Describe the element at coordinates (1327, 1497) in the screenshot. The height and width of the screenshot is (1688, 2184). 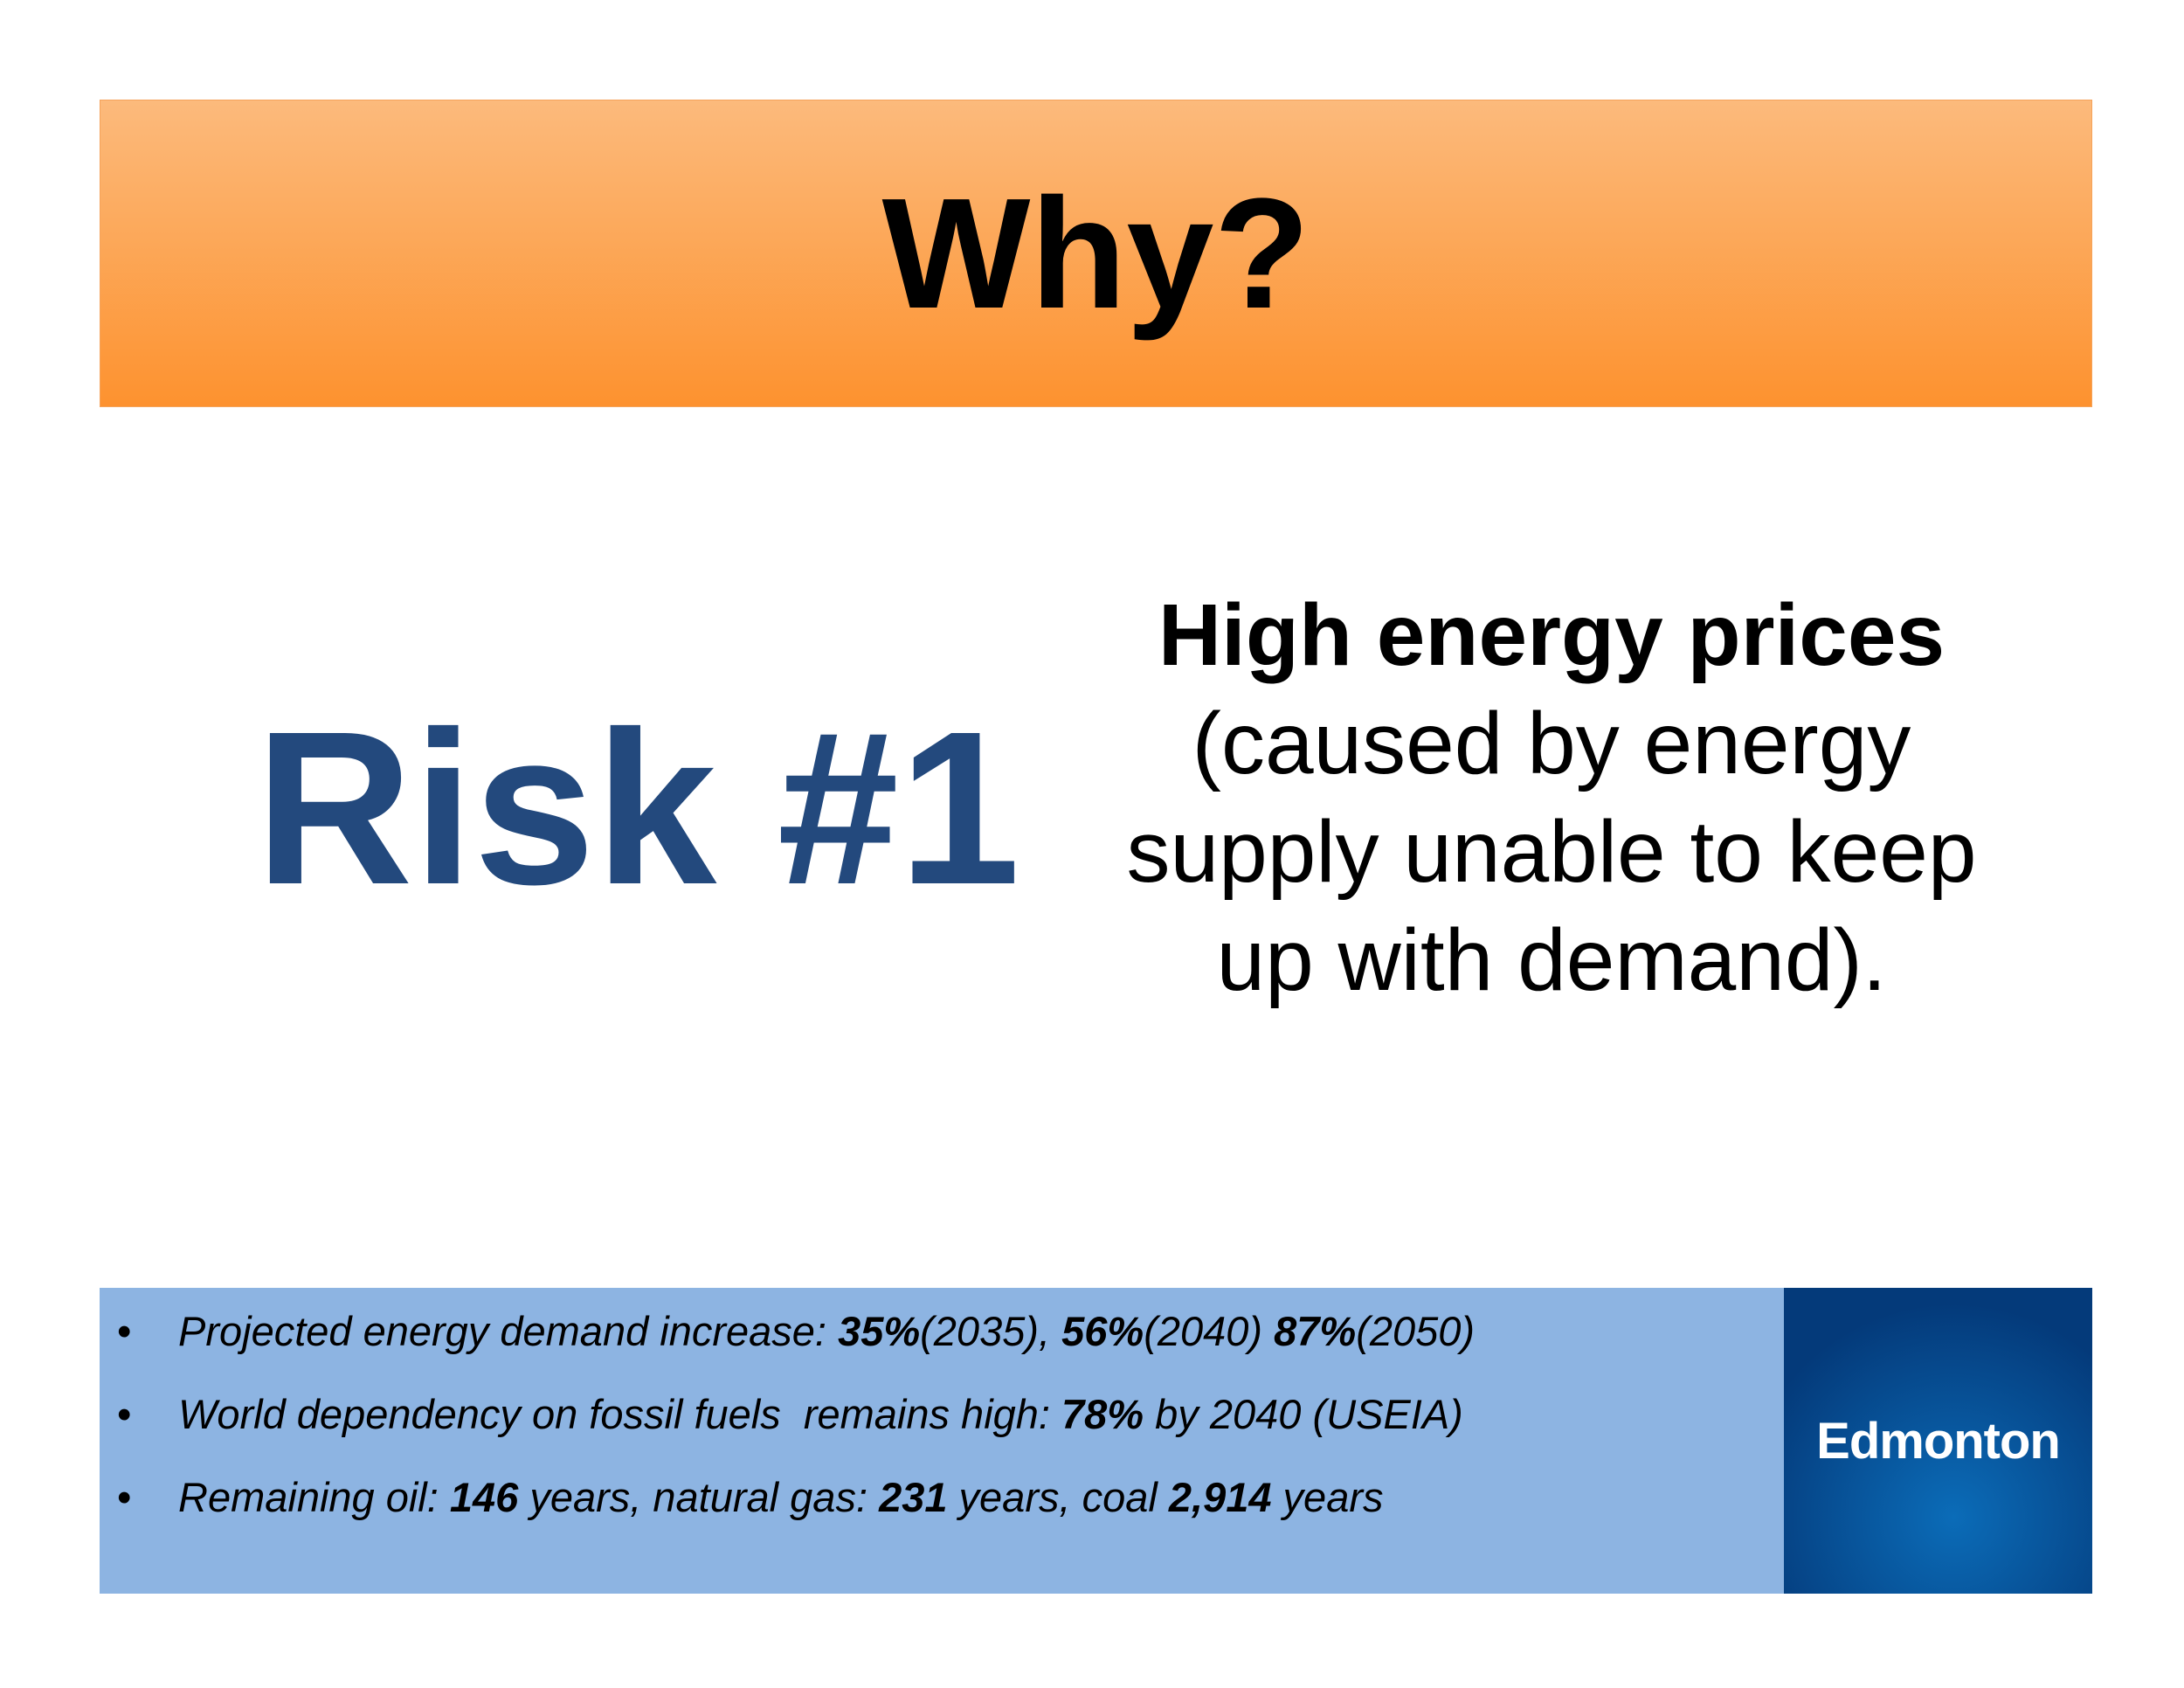
I see `bullet-text: years` at that location.